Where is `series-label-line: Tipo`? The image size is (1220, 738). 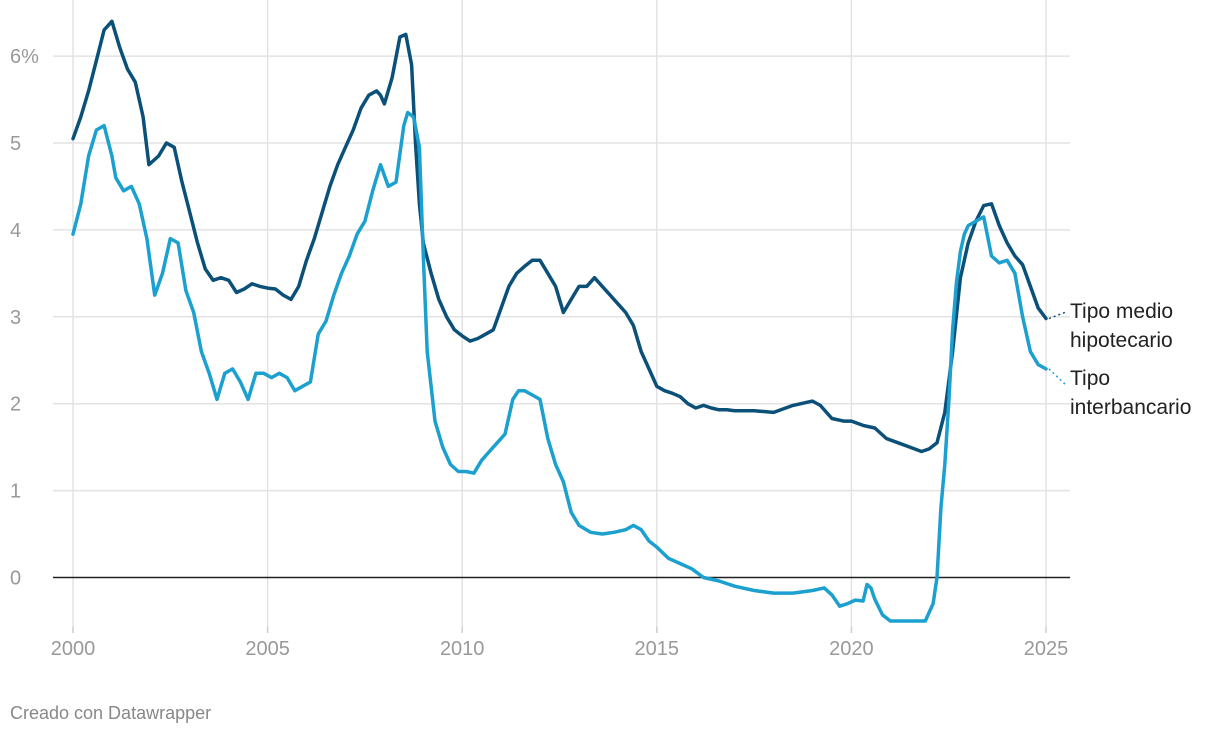
series-label-line: Tipo is located at coordinates (1090, 378).